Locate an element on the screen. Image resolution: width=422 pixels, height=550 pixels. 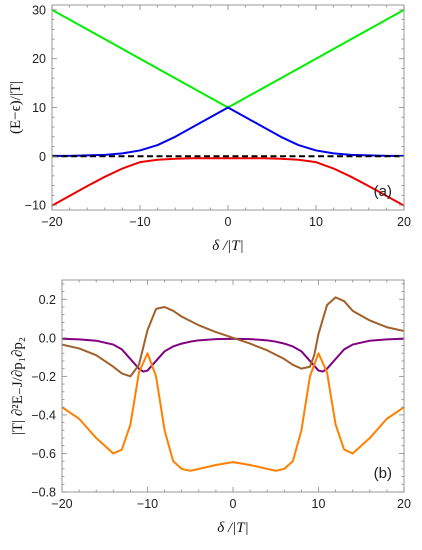
y-axis-title: |T| ∂²E₋J/∂p₁∂p₂ is located at coordinates (18, 386).